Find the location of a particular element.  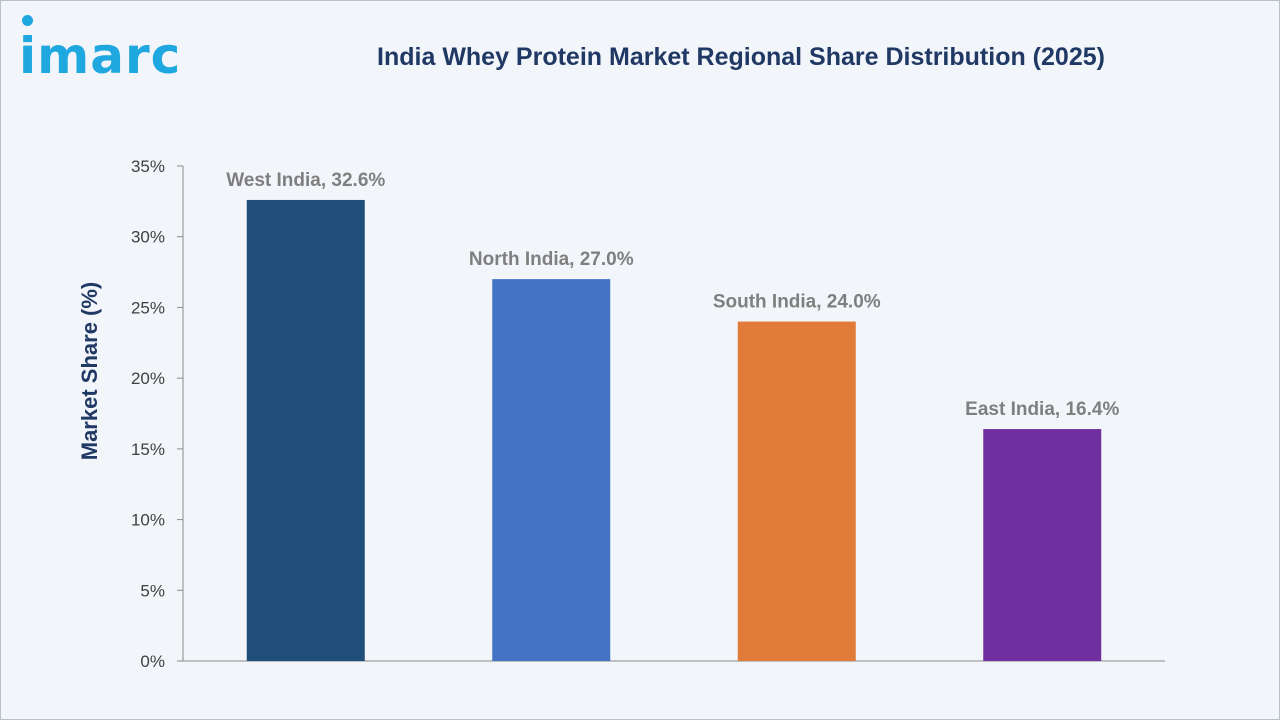

imarc-logo: imarc is located at coordinates (114, 50).